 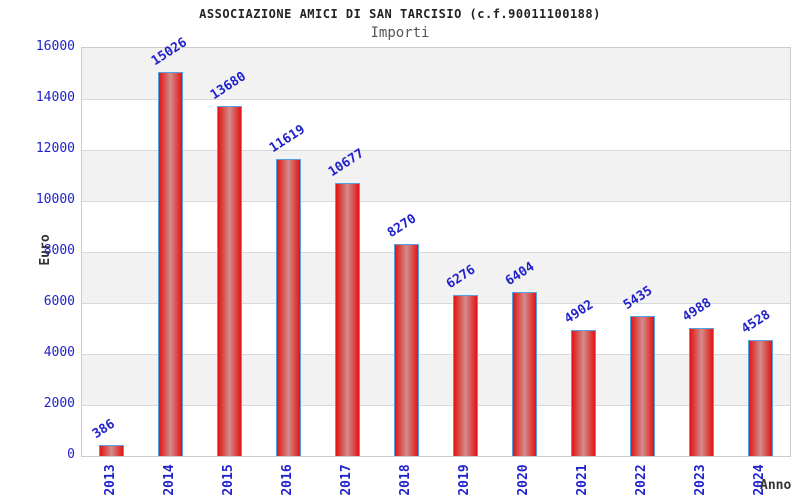 I want to click on x-tick-label-2023: 2023, so click(x=700, y=480).